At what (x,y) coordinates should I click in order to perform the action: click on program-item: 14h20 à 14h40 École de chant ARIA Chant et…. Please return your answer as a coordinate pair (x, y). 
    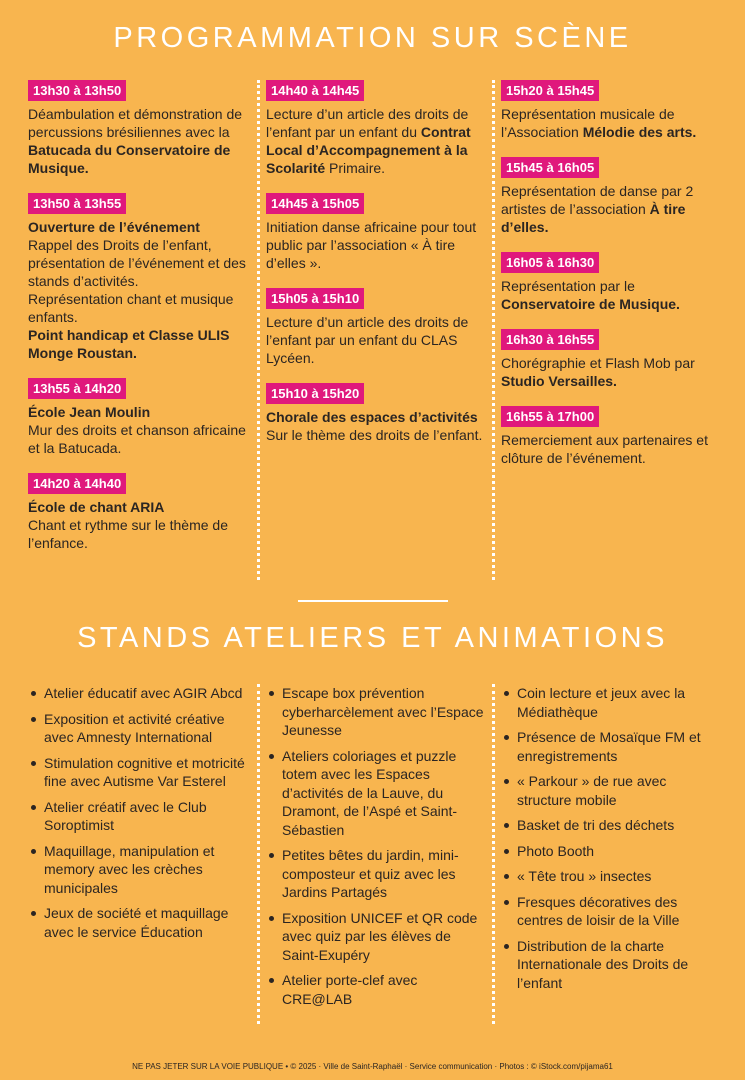
    Looking at the image, I should click on (139, 512).